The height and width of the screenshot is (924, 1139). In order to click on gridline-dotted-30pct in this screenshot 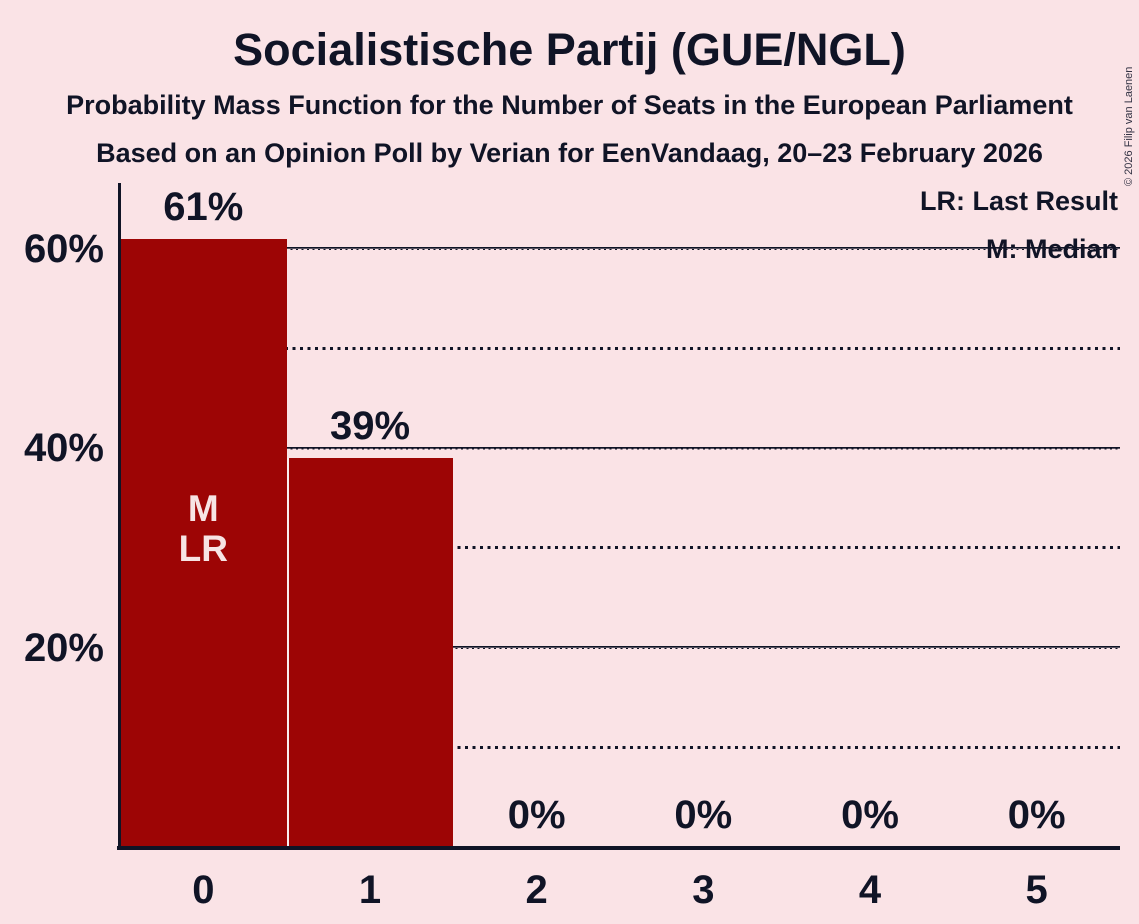, I will do `click(620, 548)`.